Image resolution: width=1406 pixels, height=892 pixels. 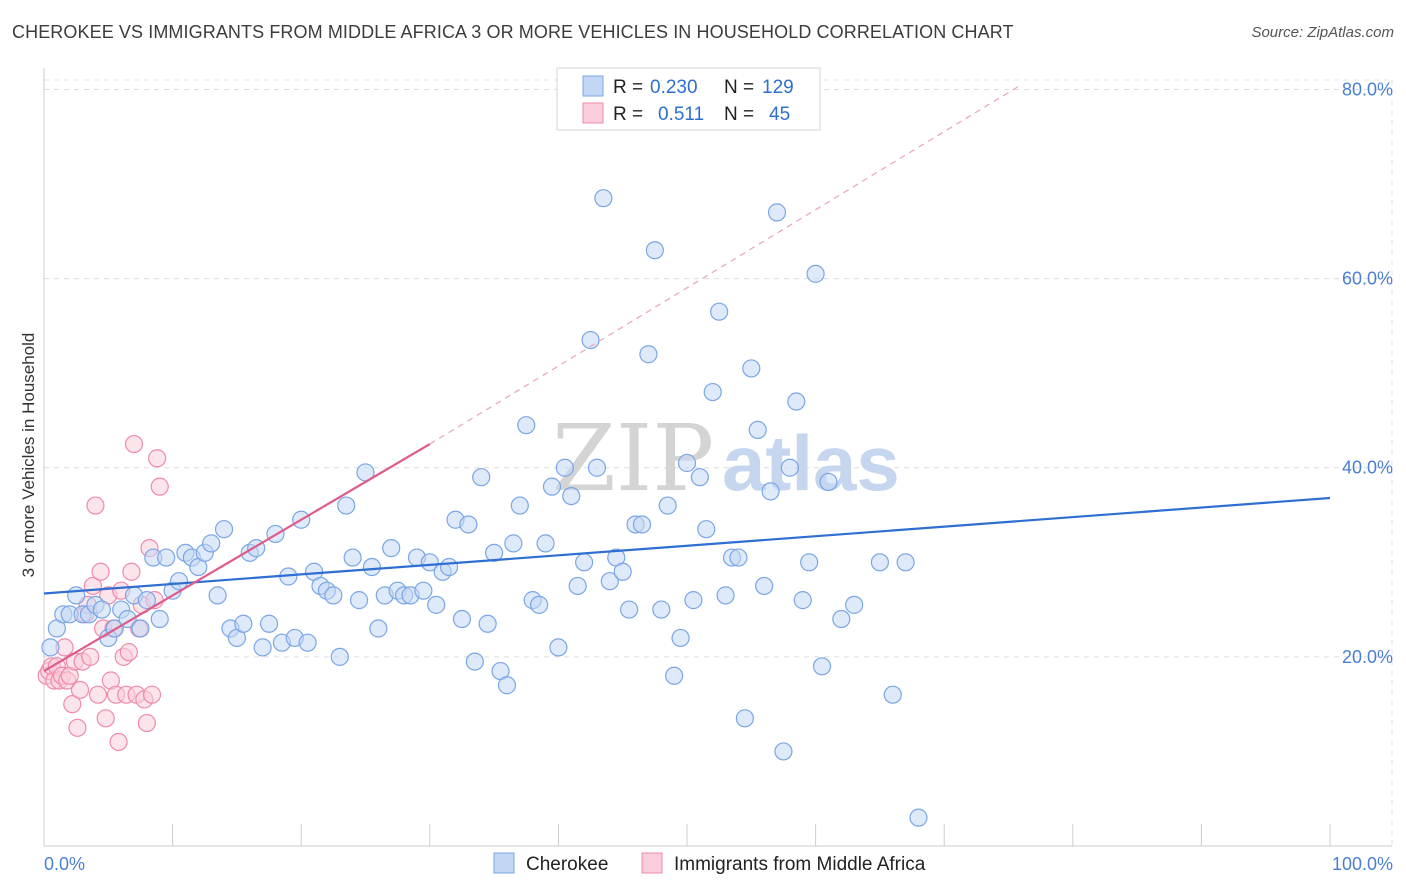 What do you see at coordinates (811, 463) in the screenshot?
I see `watermark-atlas: atlas` at bounding box center [811, 463].